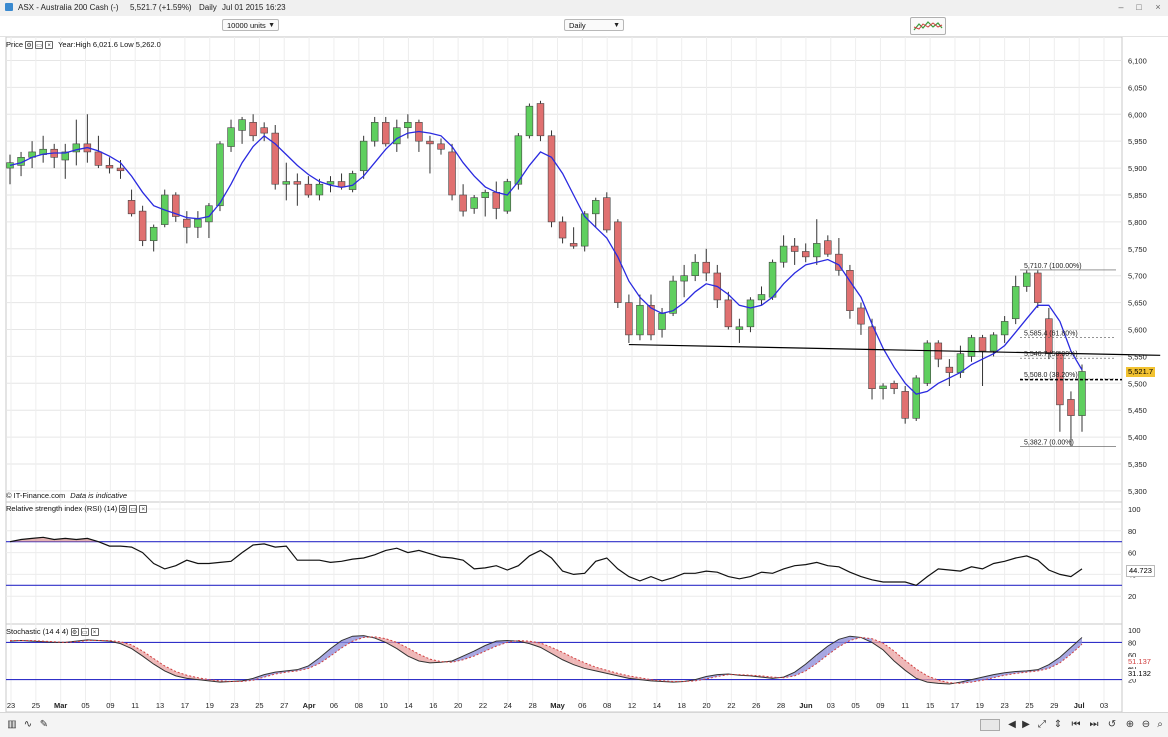 The width and height of the screenshot is (1168, 737). I want to click on y-tick-label: 5,800, so click(1137, 222).